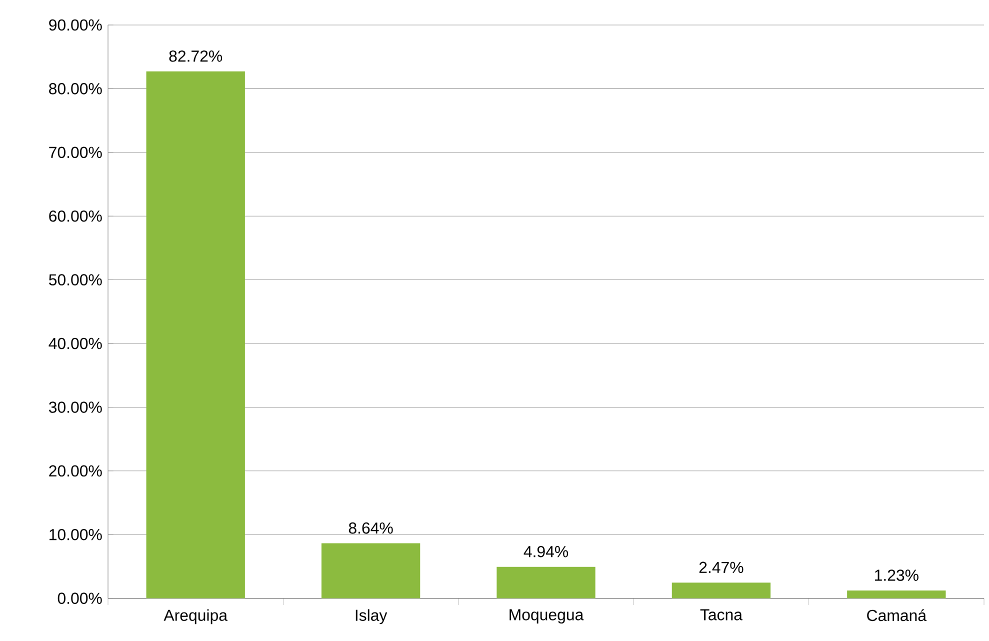 This screenshot has width=989, height=641. What do you see at coordinates (546, 552) in the screenshot?
I see `data-label: 4.94%` at bounding box center [546, 552].